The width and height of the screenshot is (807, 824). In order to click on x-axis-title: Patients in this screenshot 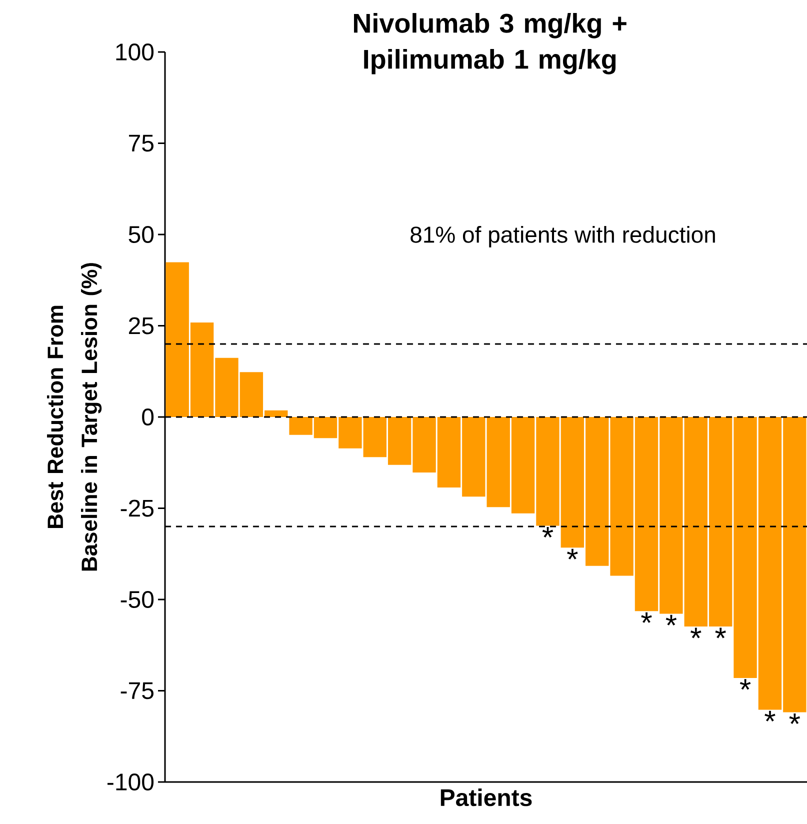, I will do `click(486, 797)`.